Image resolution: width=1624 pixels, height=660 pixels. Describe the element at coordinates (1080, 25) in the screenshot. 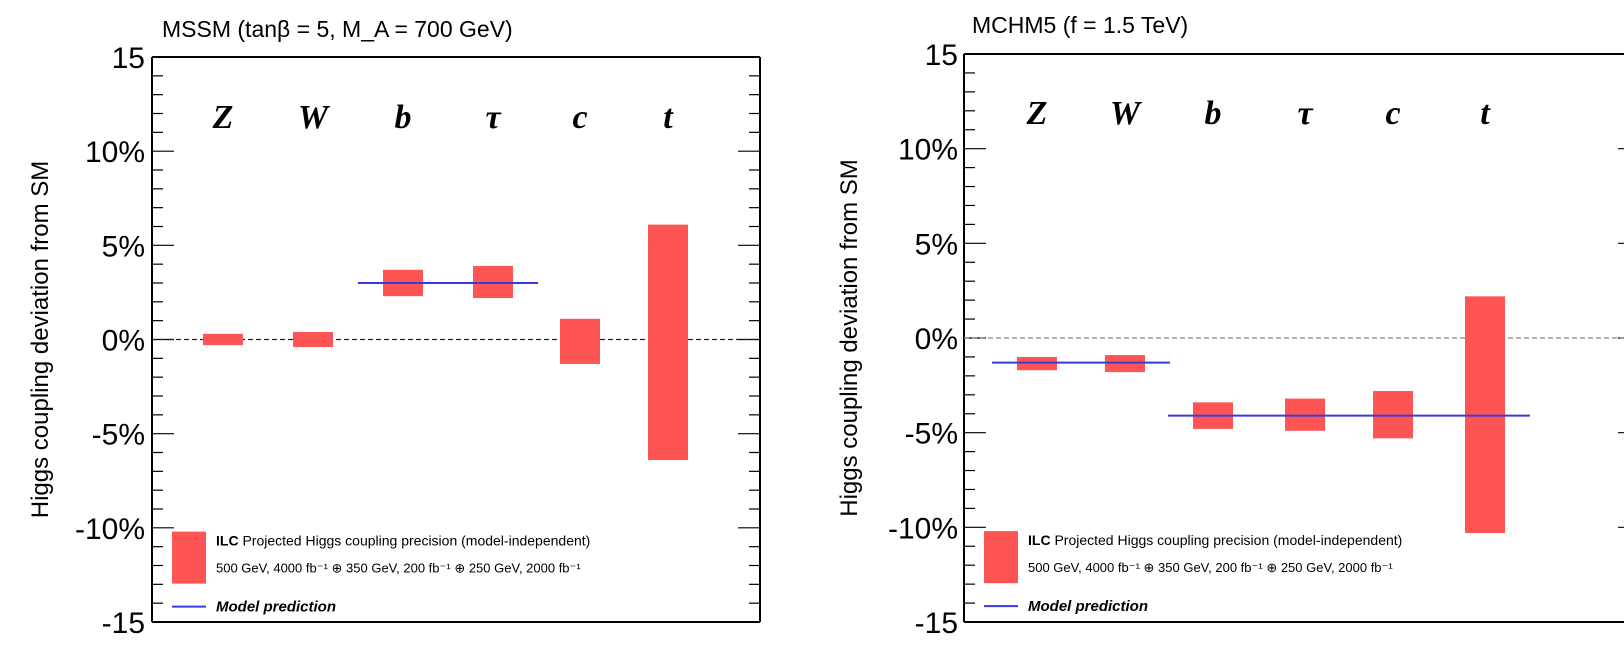

I see `chart-title: MCHM5 (f = 1.5 TeV)` at that location.